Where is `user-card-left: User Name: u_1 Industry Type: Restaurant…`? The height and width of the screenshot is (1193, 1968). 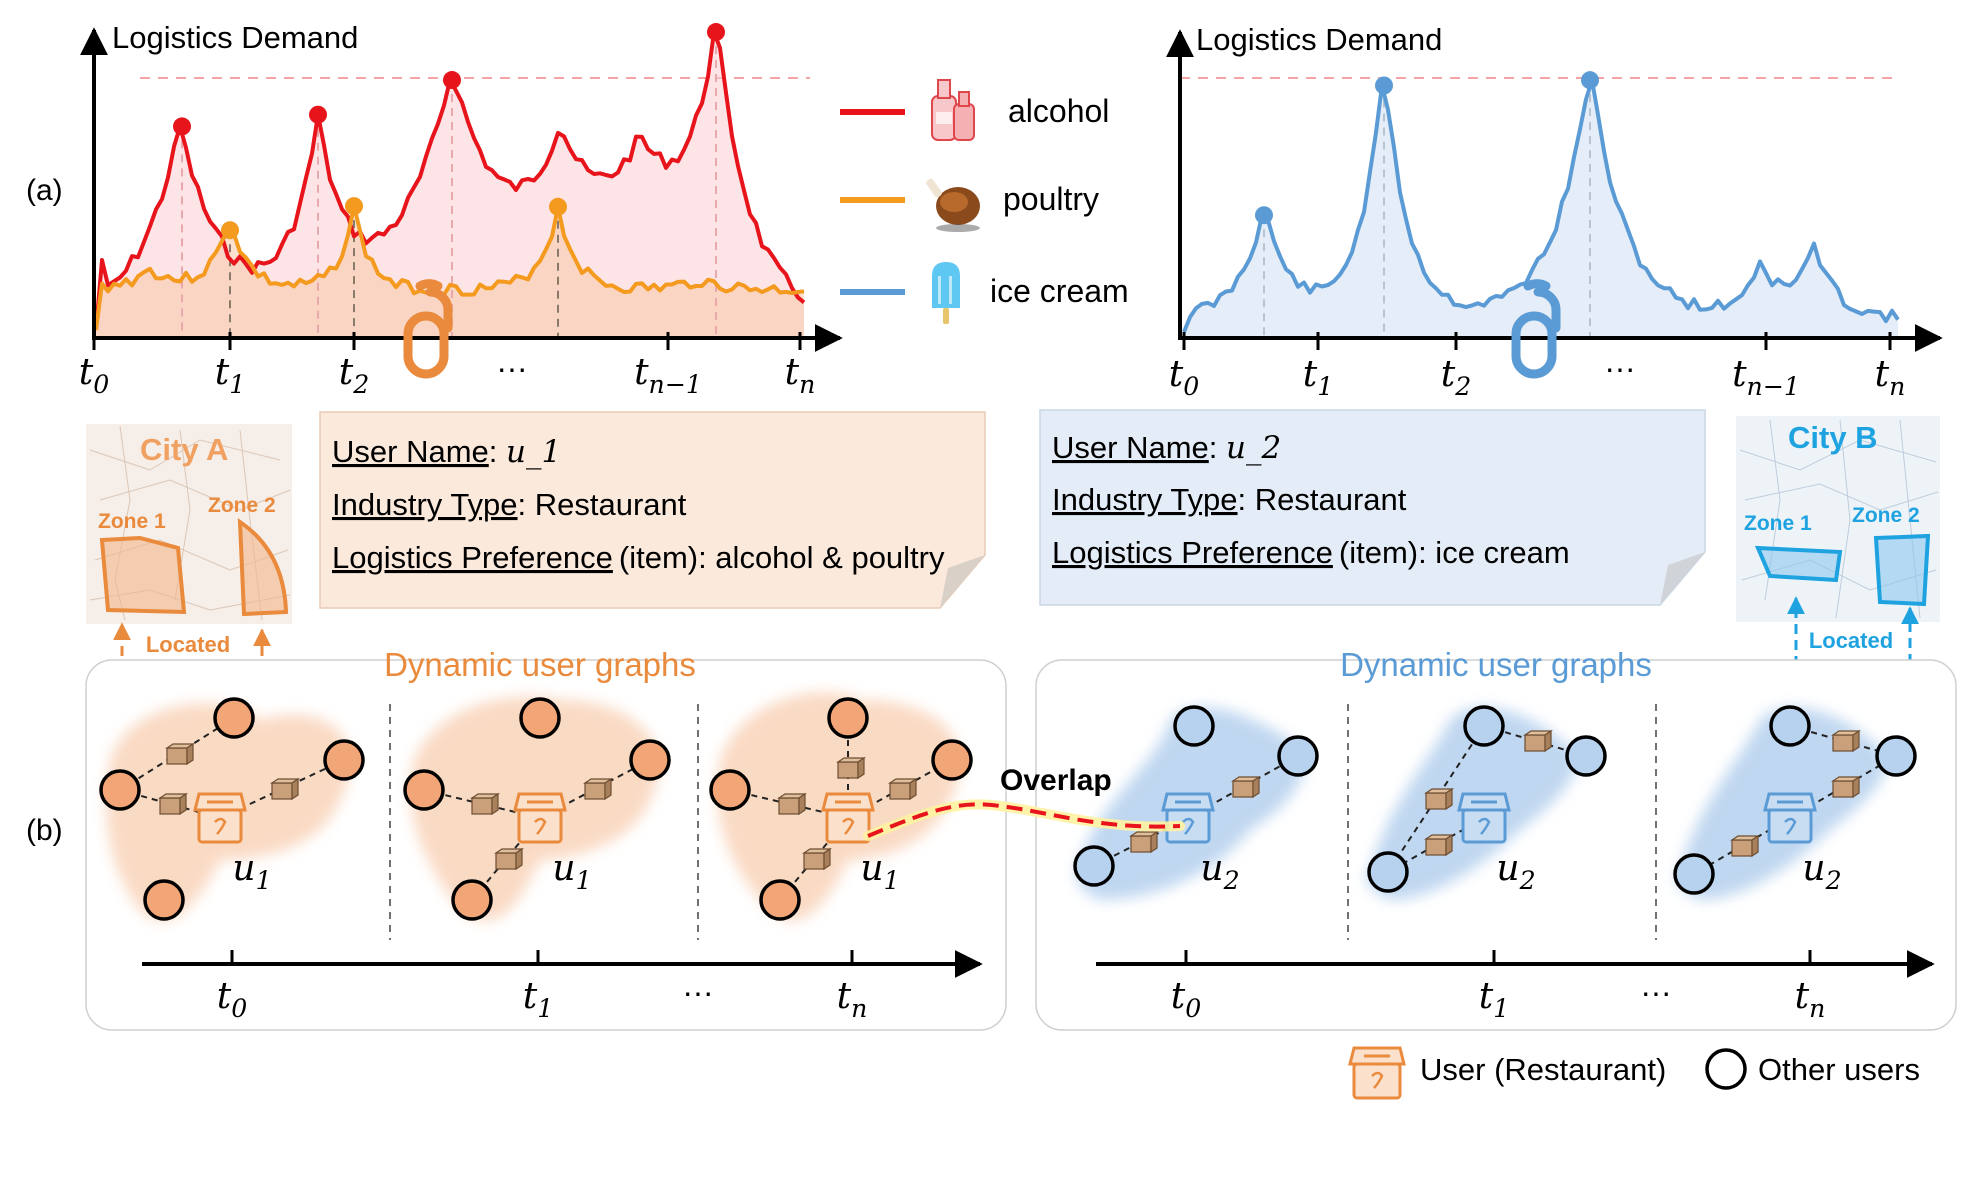
user-card-left: User Name: u_1 Industry Type: Restaurant… is located at coordinates (652, 510).